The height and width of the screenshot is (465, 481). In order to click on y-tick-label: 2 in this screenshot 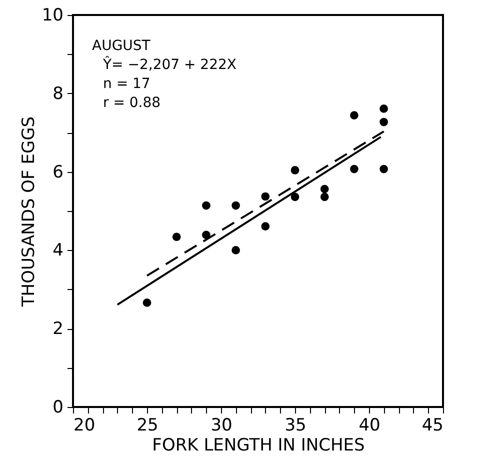, I will do `click(58, 329)`.